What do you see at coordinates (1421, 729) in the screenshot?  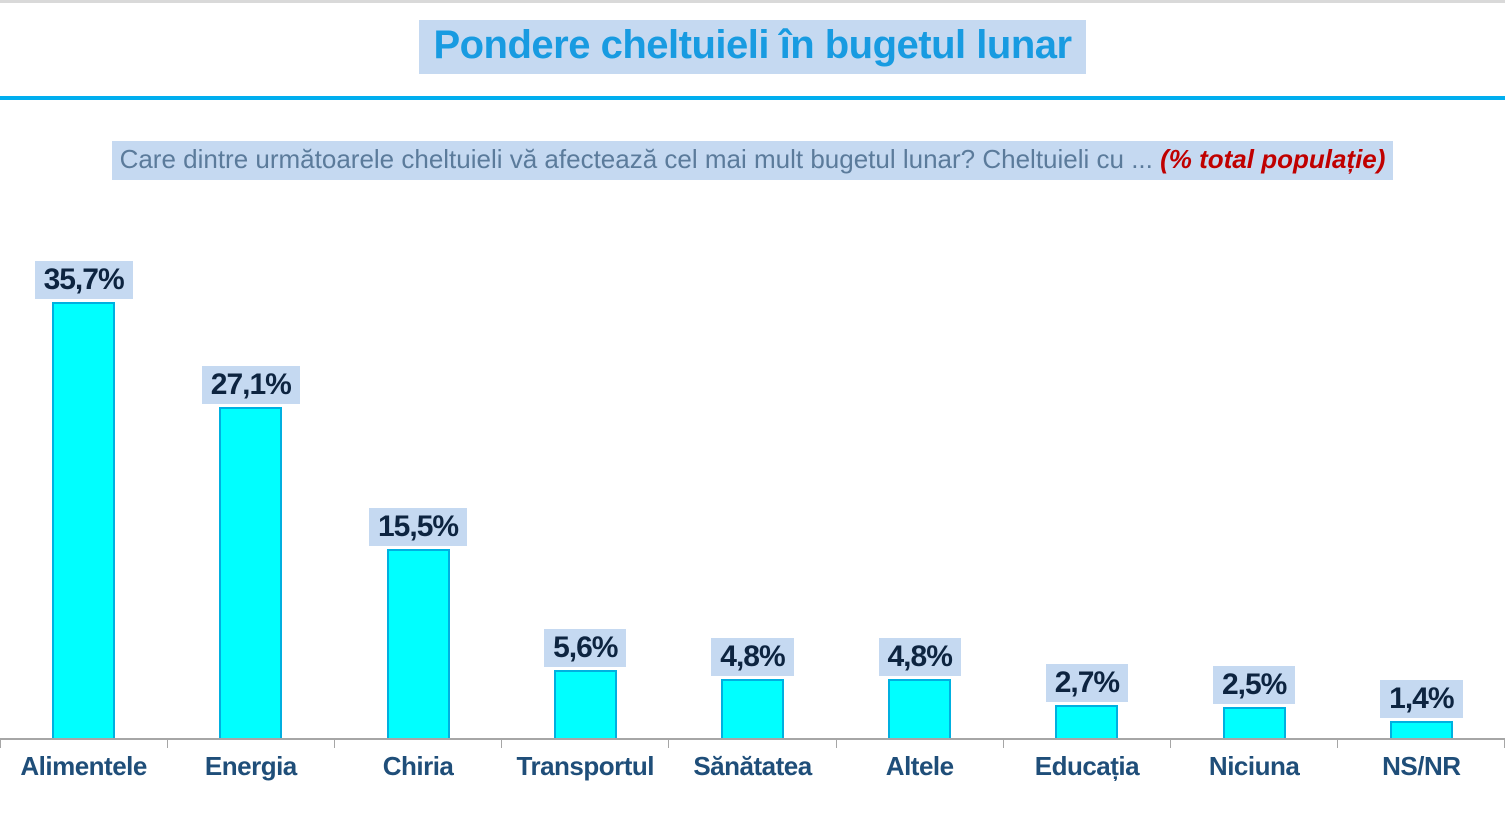 I see `bar-ns-nr` at bounding box center [1421, 729].